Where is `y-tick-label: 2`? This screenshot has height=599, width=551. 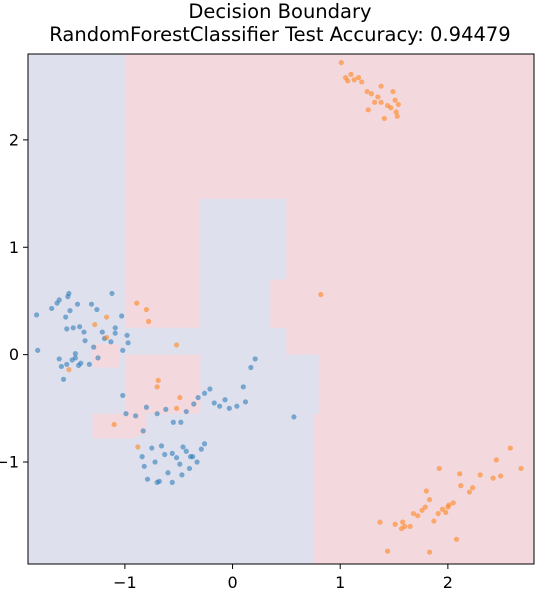 y-tick-label: 2 is located at coordinates (14, 139).